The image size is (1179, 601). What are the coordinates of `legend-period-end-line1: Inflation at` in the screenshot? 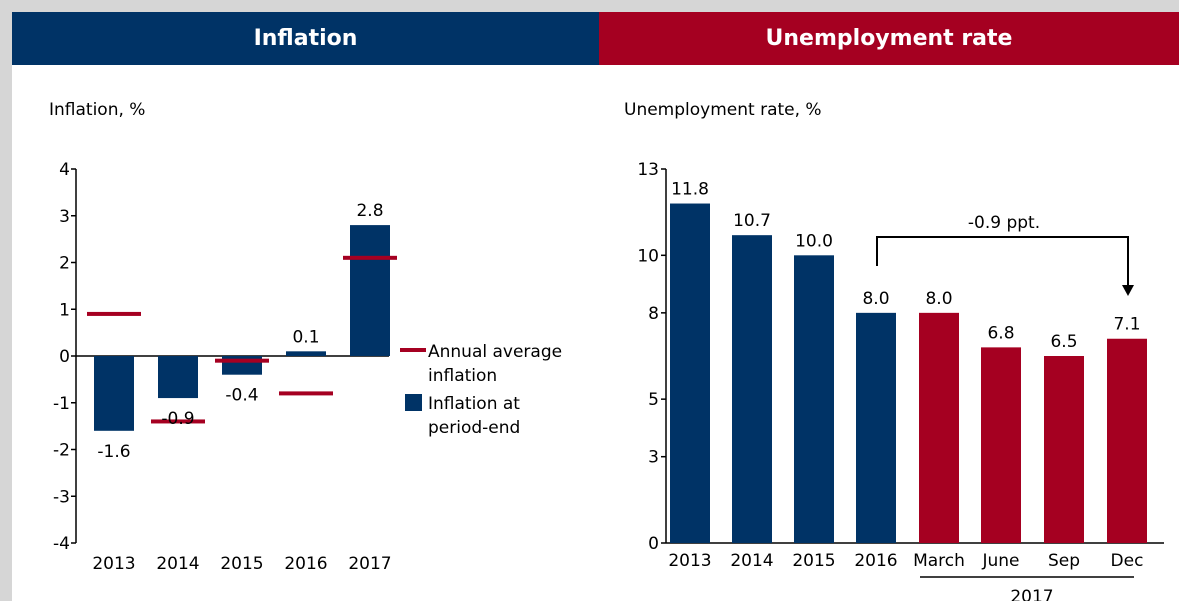 It's located at (474, 404).